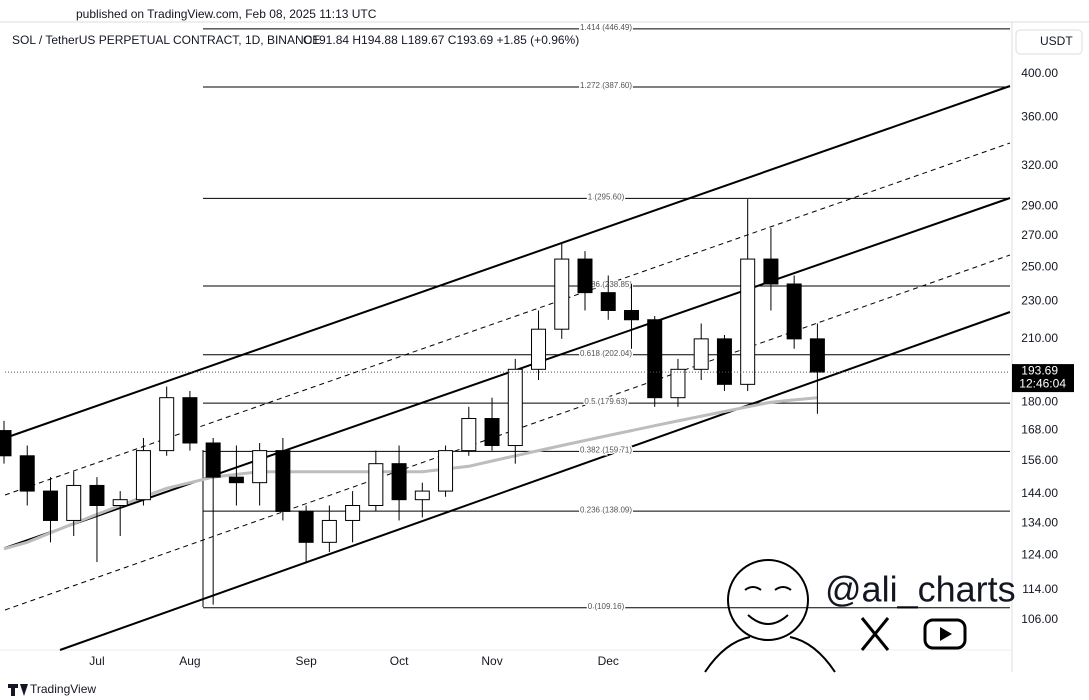 The height and width of the screenshot is (700, 1089). I want to click on brand-logo, so click(18, 690).